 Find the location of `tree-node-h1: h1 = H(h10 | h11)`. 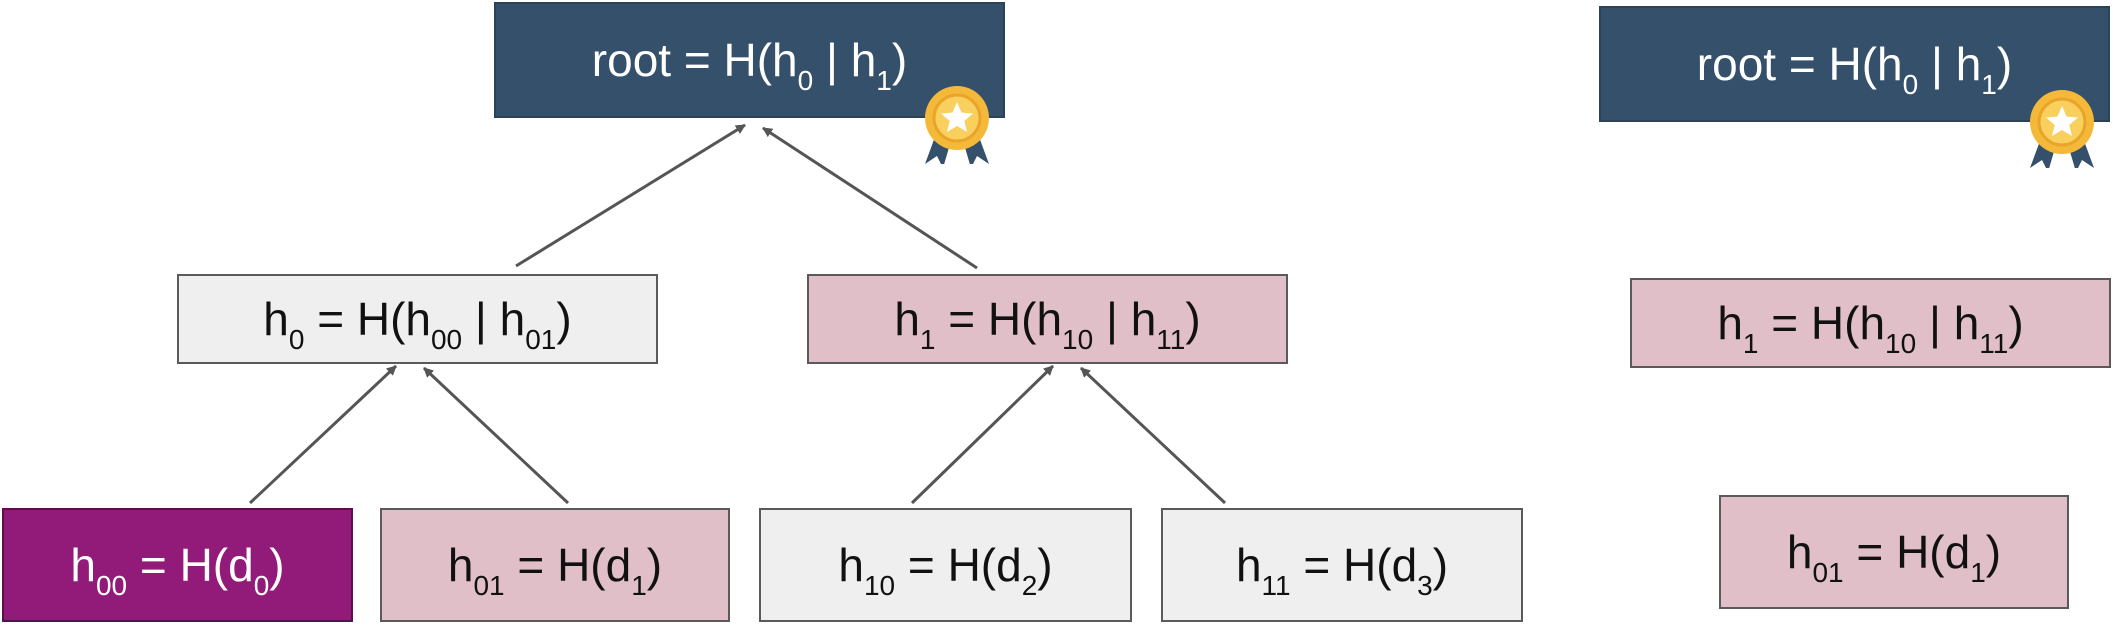

tree-node-h1: h1 = H(h10 | h11) is located at coordinates (1047, 319).